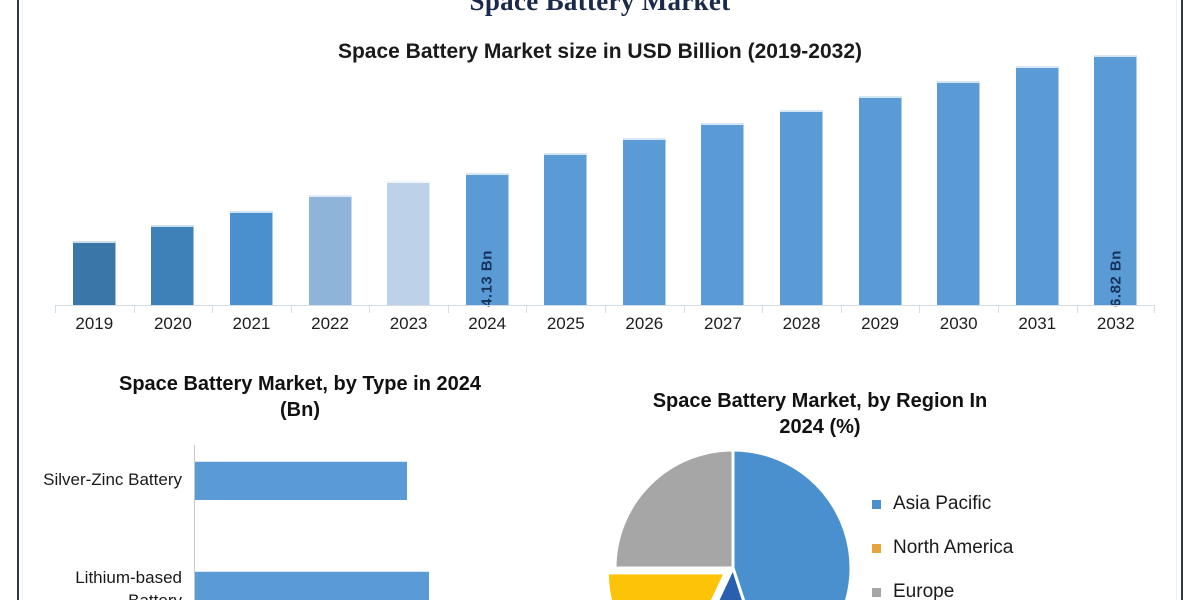 The image size is (1200, 600). What do you see at coordinates (942, 503) in the screenshot?
I see `legend-item-label: Asia Pacific` at bounding box center [942, 503].